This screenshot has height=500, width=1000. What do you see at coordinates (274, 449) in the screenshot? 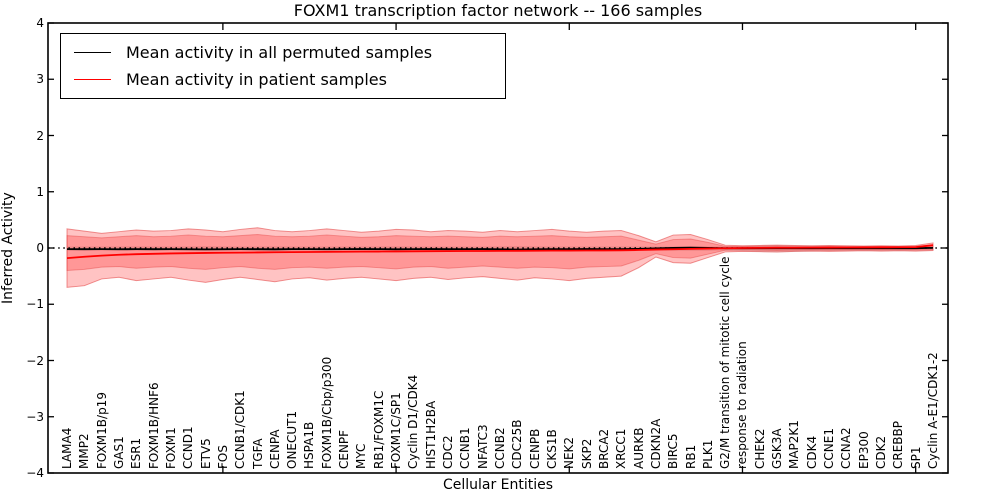
I see `x-tick-label: CENPA` at bounding box center [274, 449].